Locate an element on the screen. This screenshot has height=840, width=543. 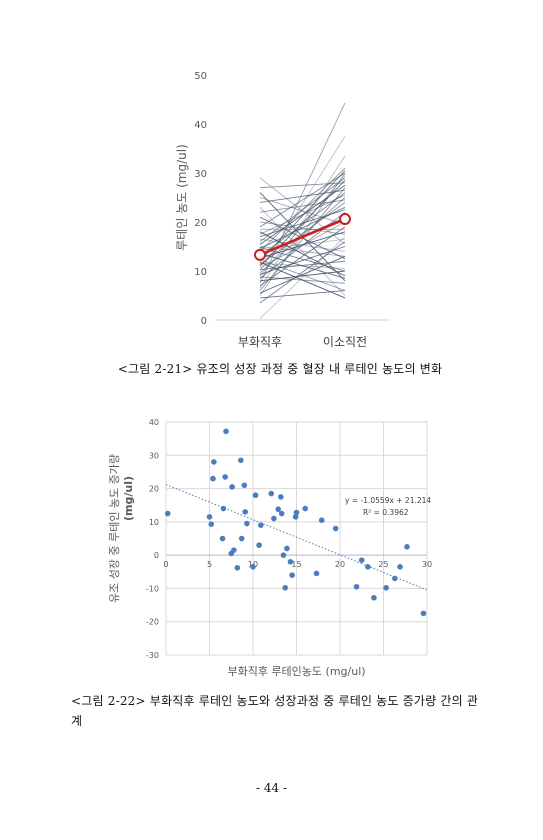
mean-line is located at coordinates (302, 236).